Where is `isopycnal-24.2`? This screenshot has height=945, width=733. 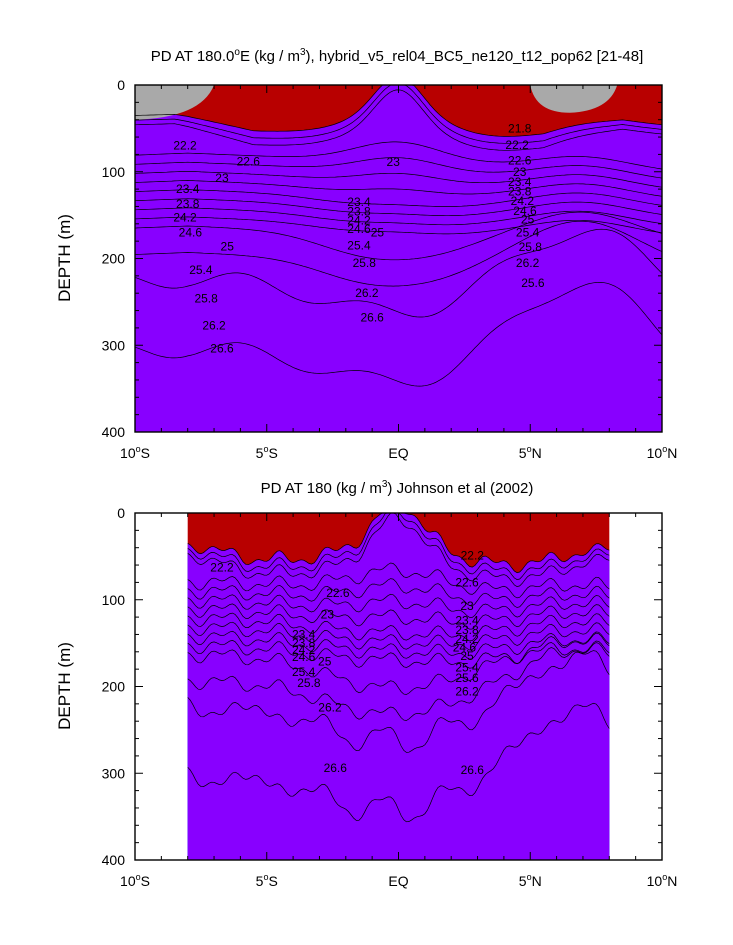 isopycnal-24.2 is located at coordinates (398, 627).